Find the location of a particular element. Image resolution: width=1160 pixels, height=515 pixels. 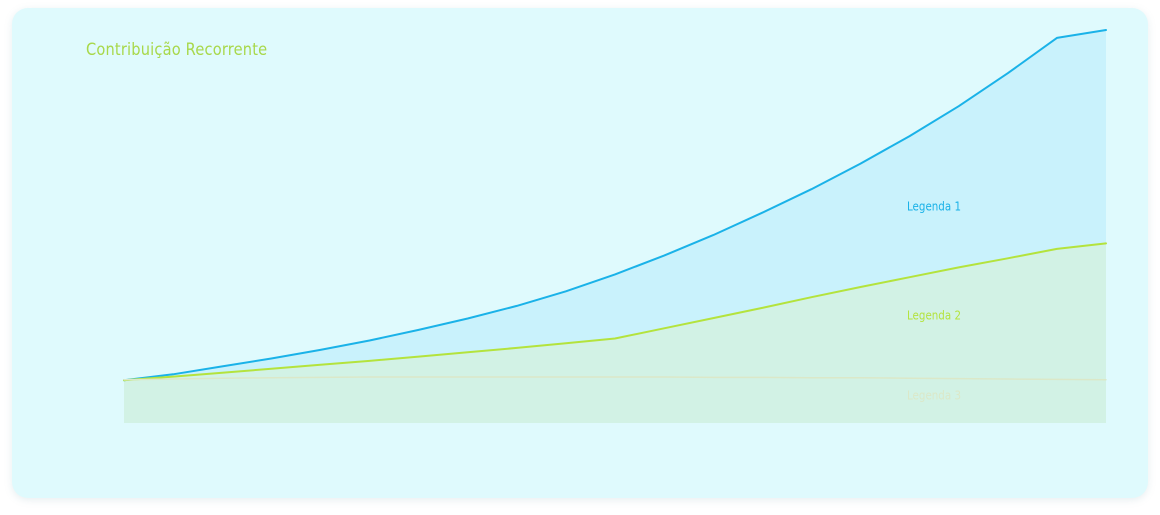

legend-label-1: Legenda 1 is located at coordinates (934, 207).